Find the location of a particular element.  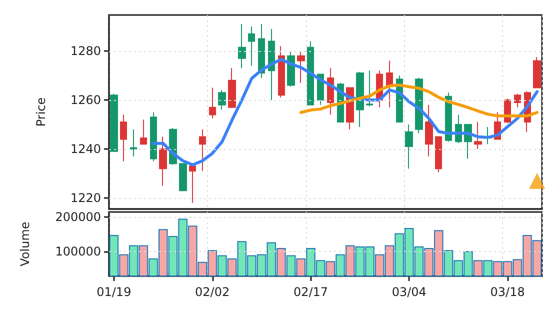

y-axis-title: Price is located at coordinates (41, 112).